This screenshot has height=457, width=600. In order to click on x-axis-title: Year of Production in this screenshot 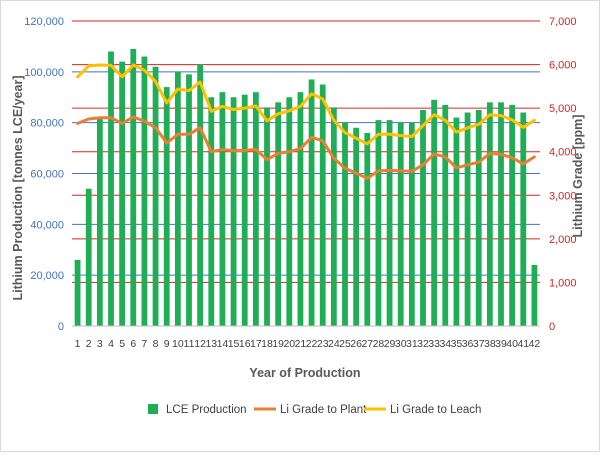, I will do `click(304, 373)`.